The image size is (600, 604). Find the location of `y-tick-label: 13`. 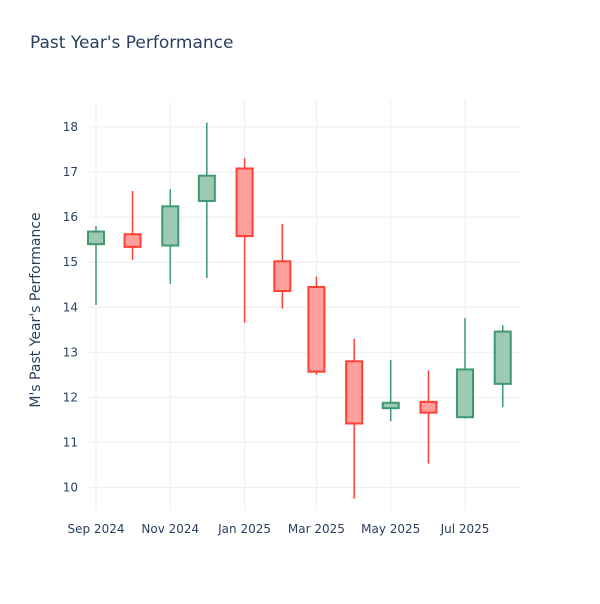

y-tick-label: 13 is located at coordinates (70, 352).